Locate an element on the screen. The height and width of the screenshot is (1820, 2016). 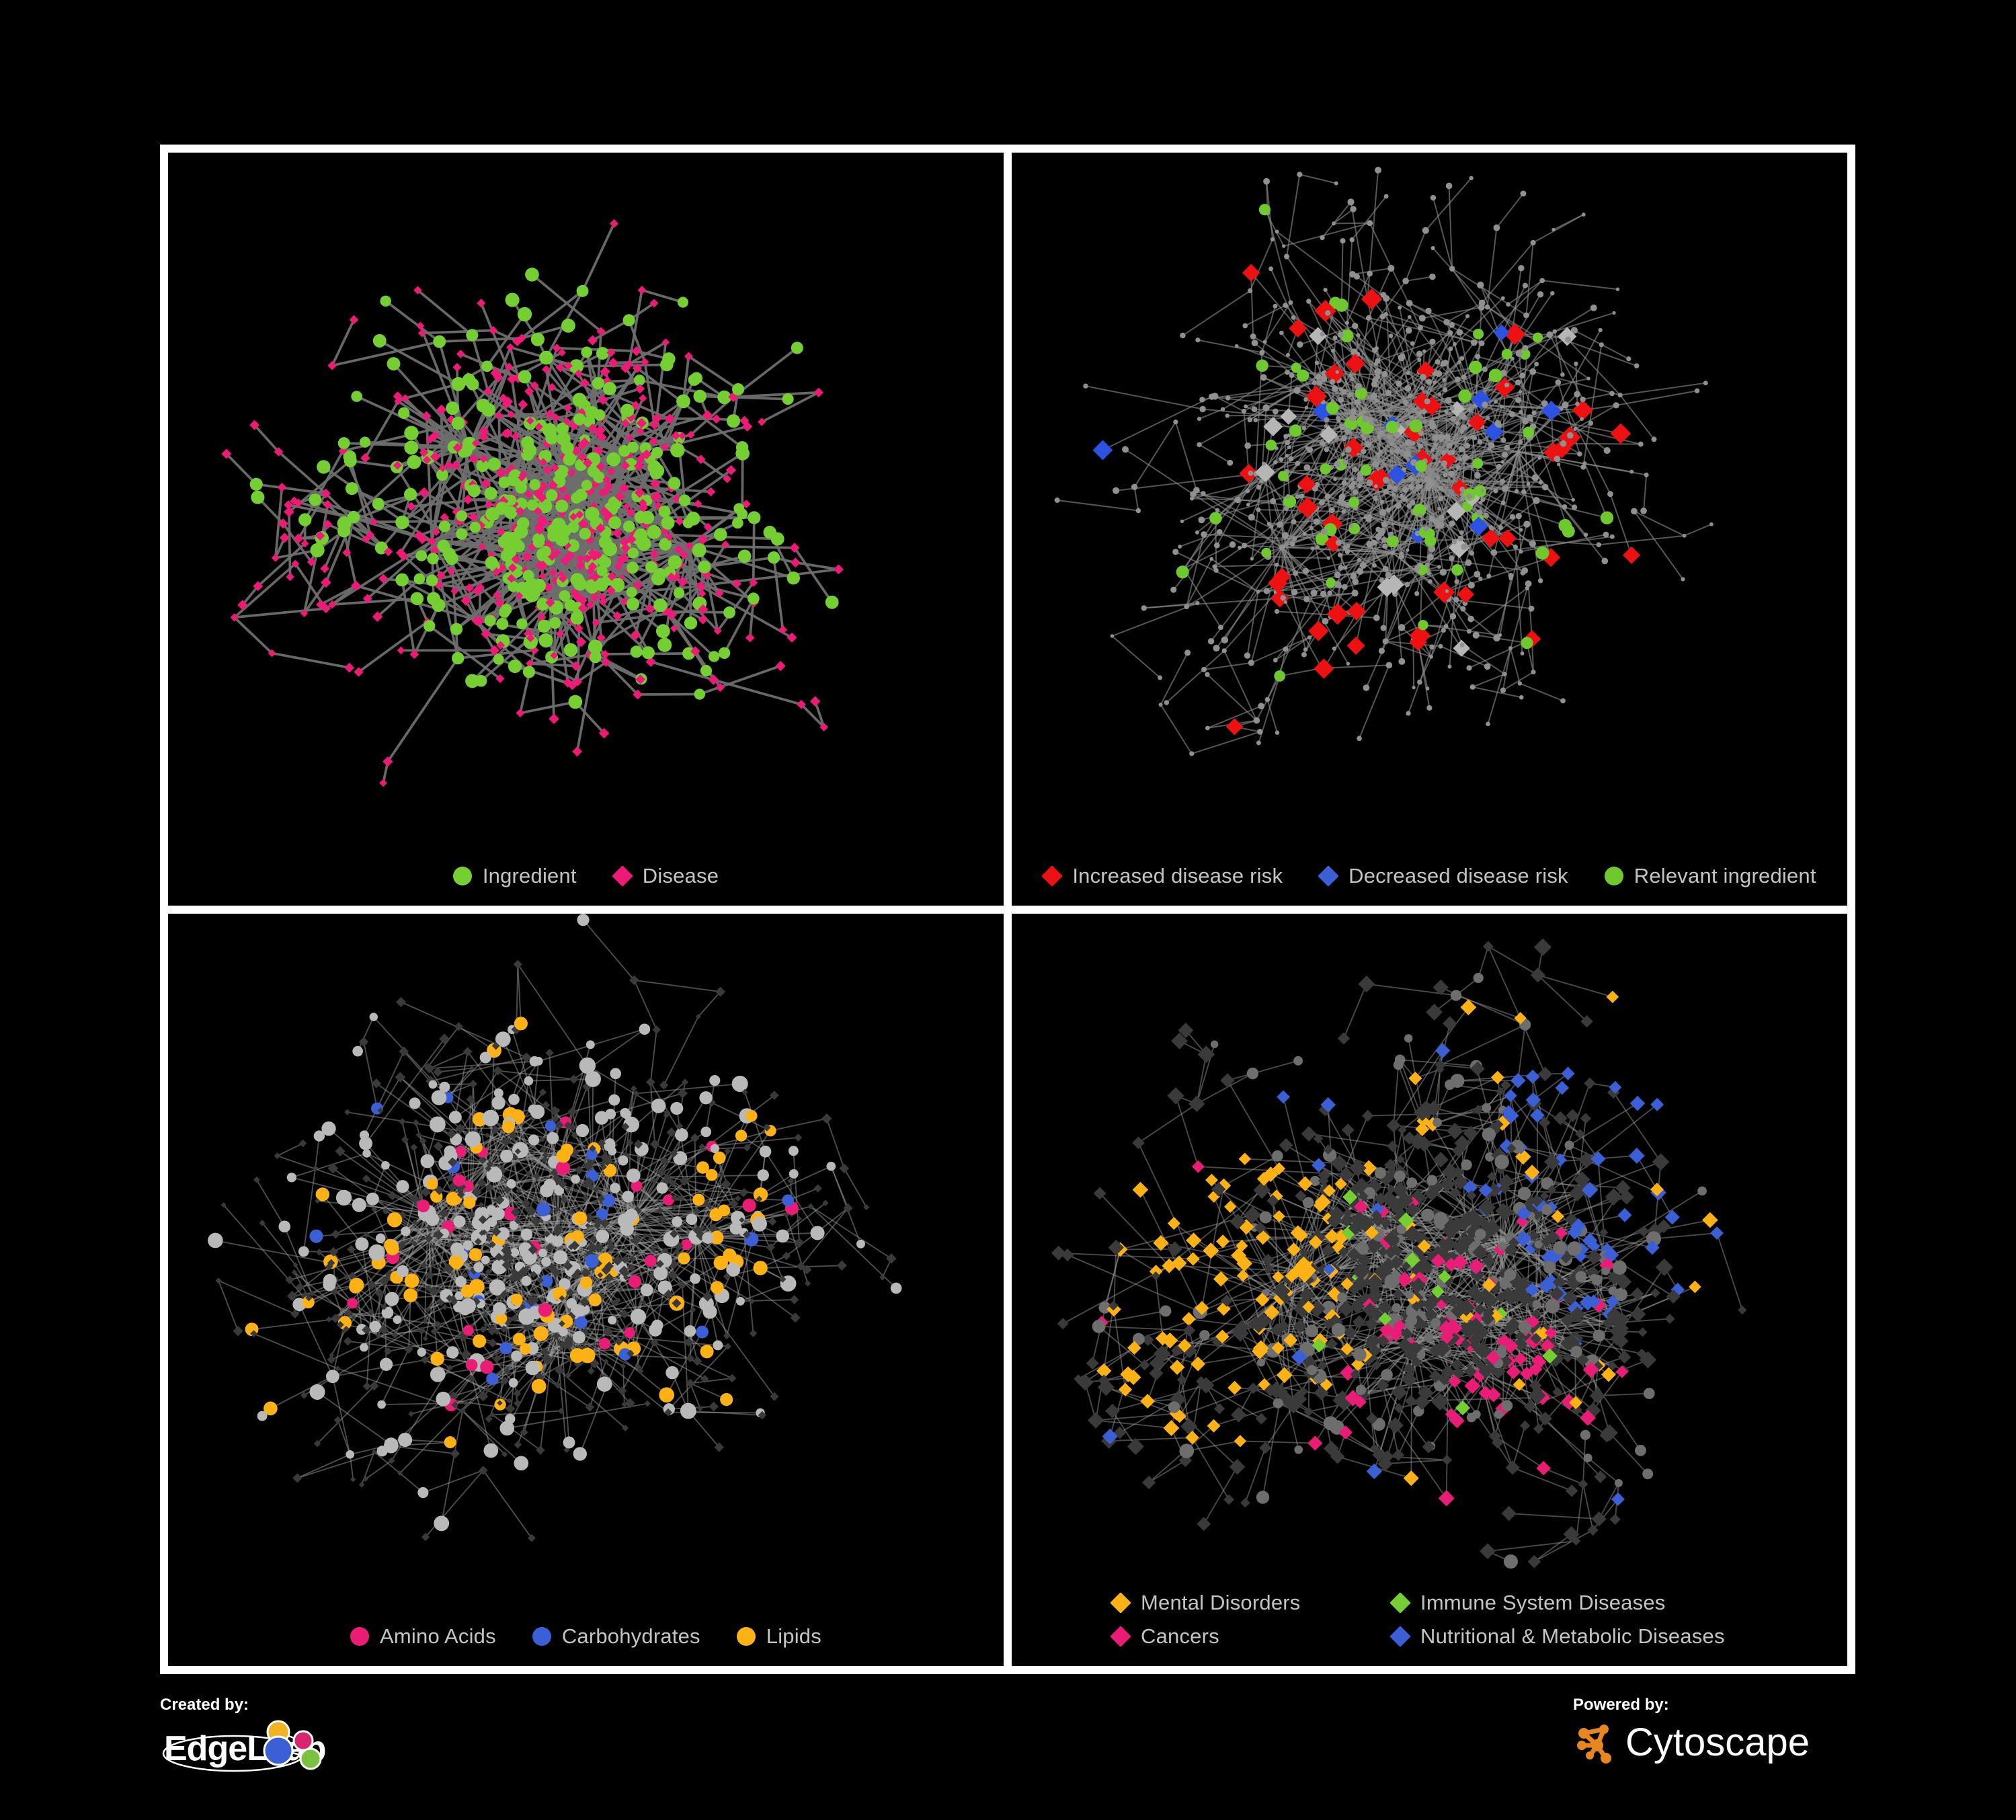
legend-item: Disease is located at coordinates (665, 875).